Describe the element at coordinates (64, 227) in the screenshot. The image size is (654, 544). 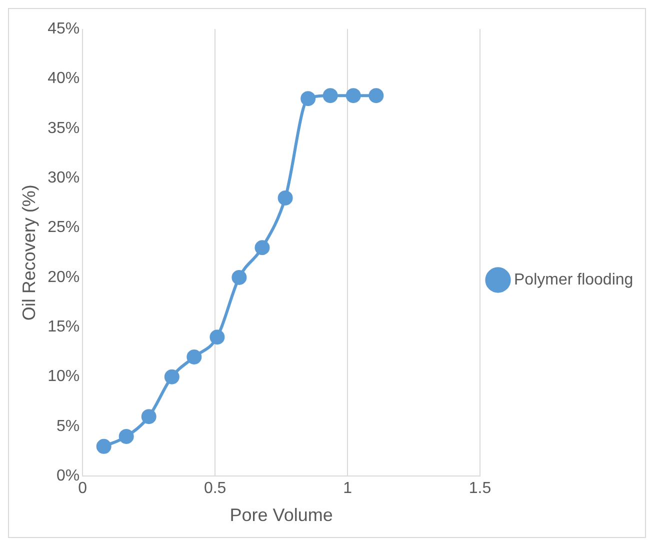
I see `y-tick-label: 25%` at that location.